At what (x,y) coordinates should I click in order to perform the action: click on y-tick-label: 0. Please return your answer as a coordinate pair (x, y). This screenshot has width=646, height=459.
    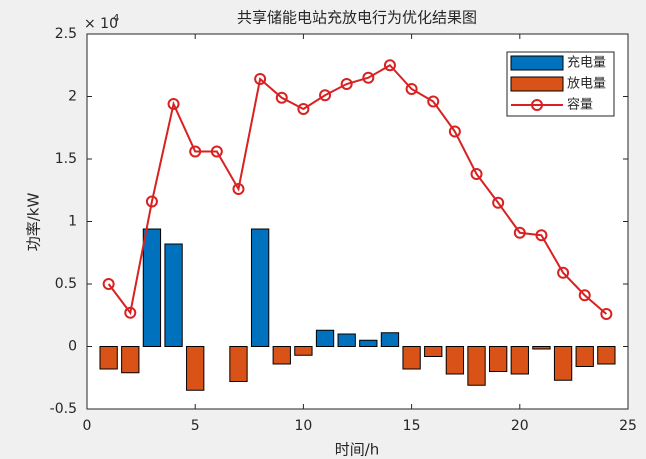
    Looking at the image, I should click on (72, 347).